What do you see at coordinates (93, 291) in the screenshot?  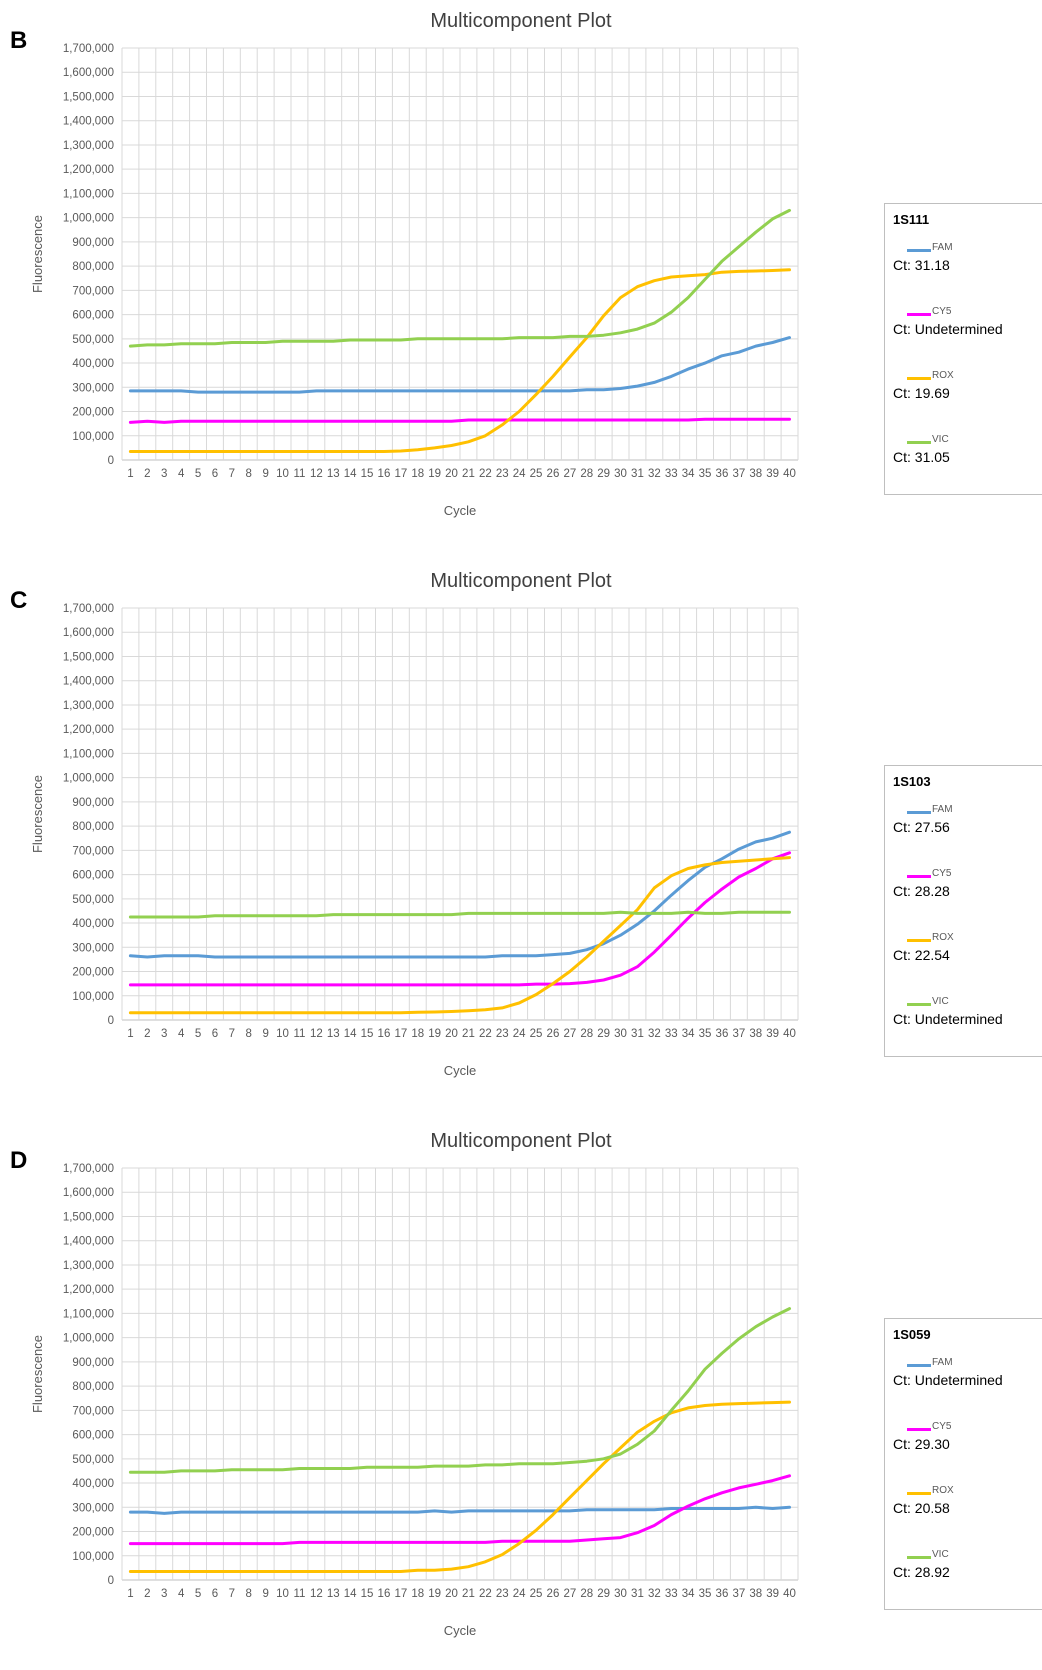 I see `y-tick-label: 700,000` at bounding box center [93, 291].